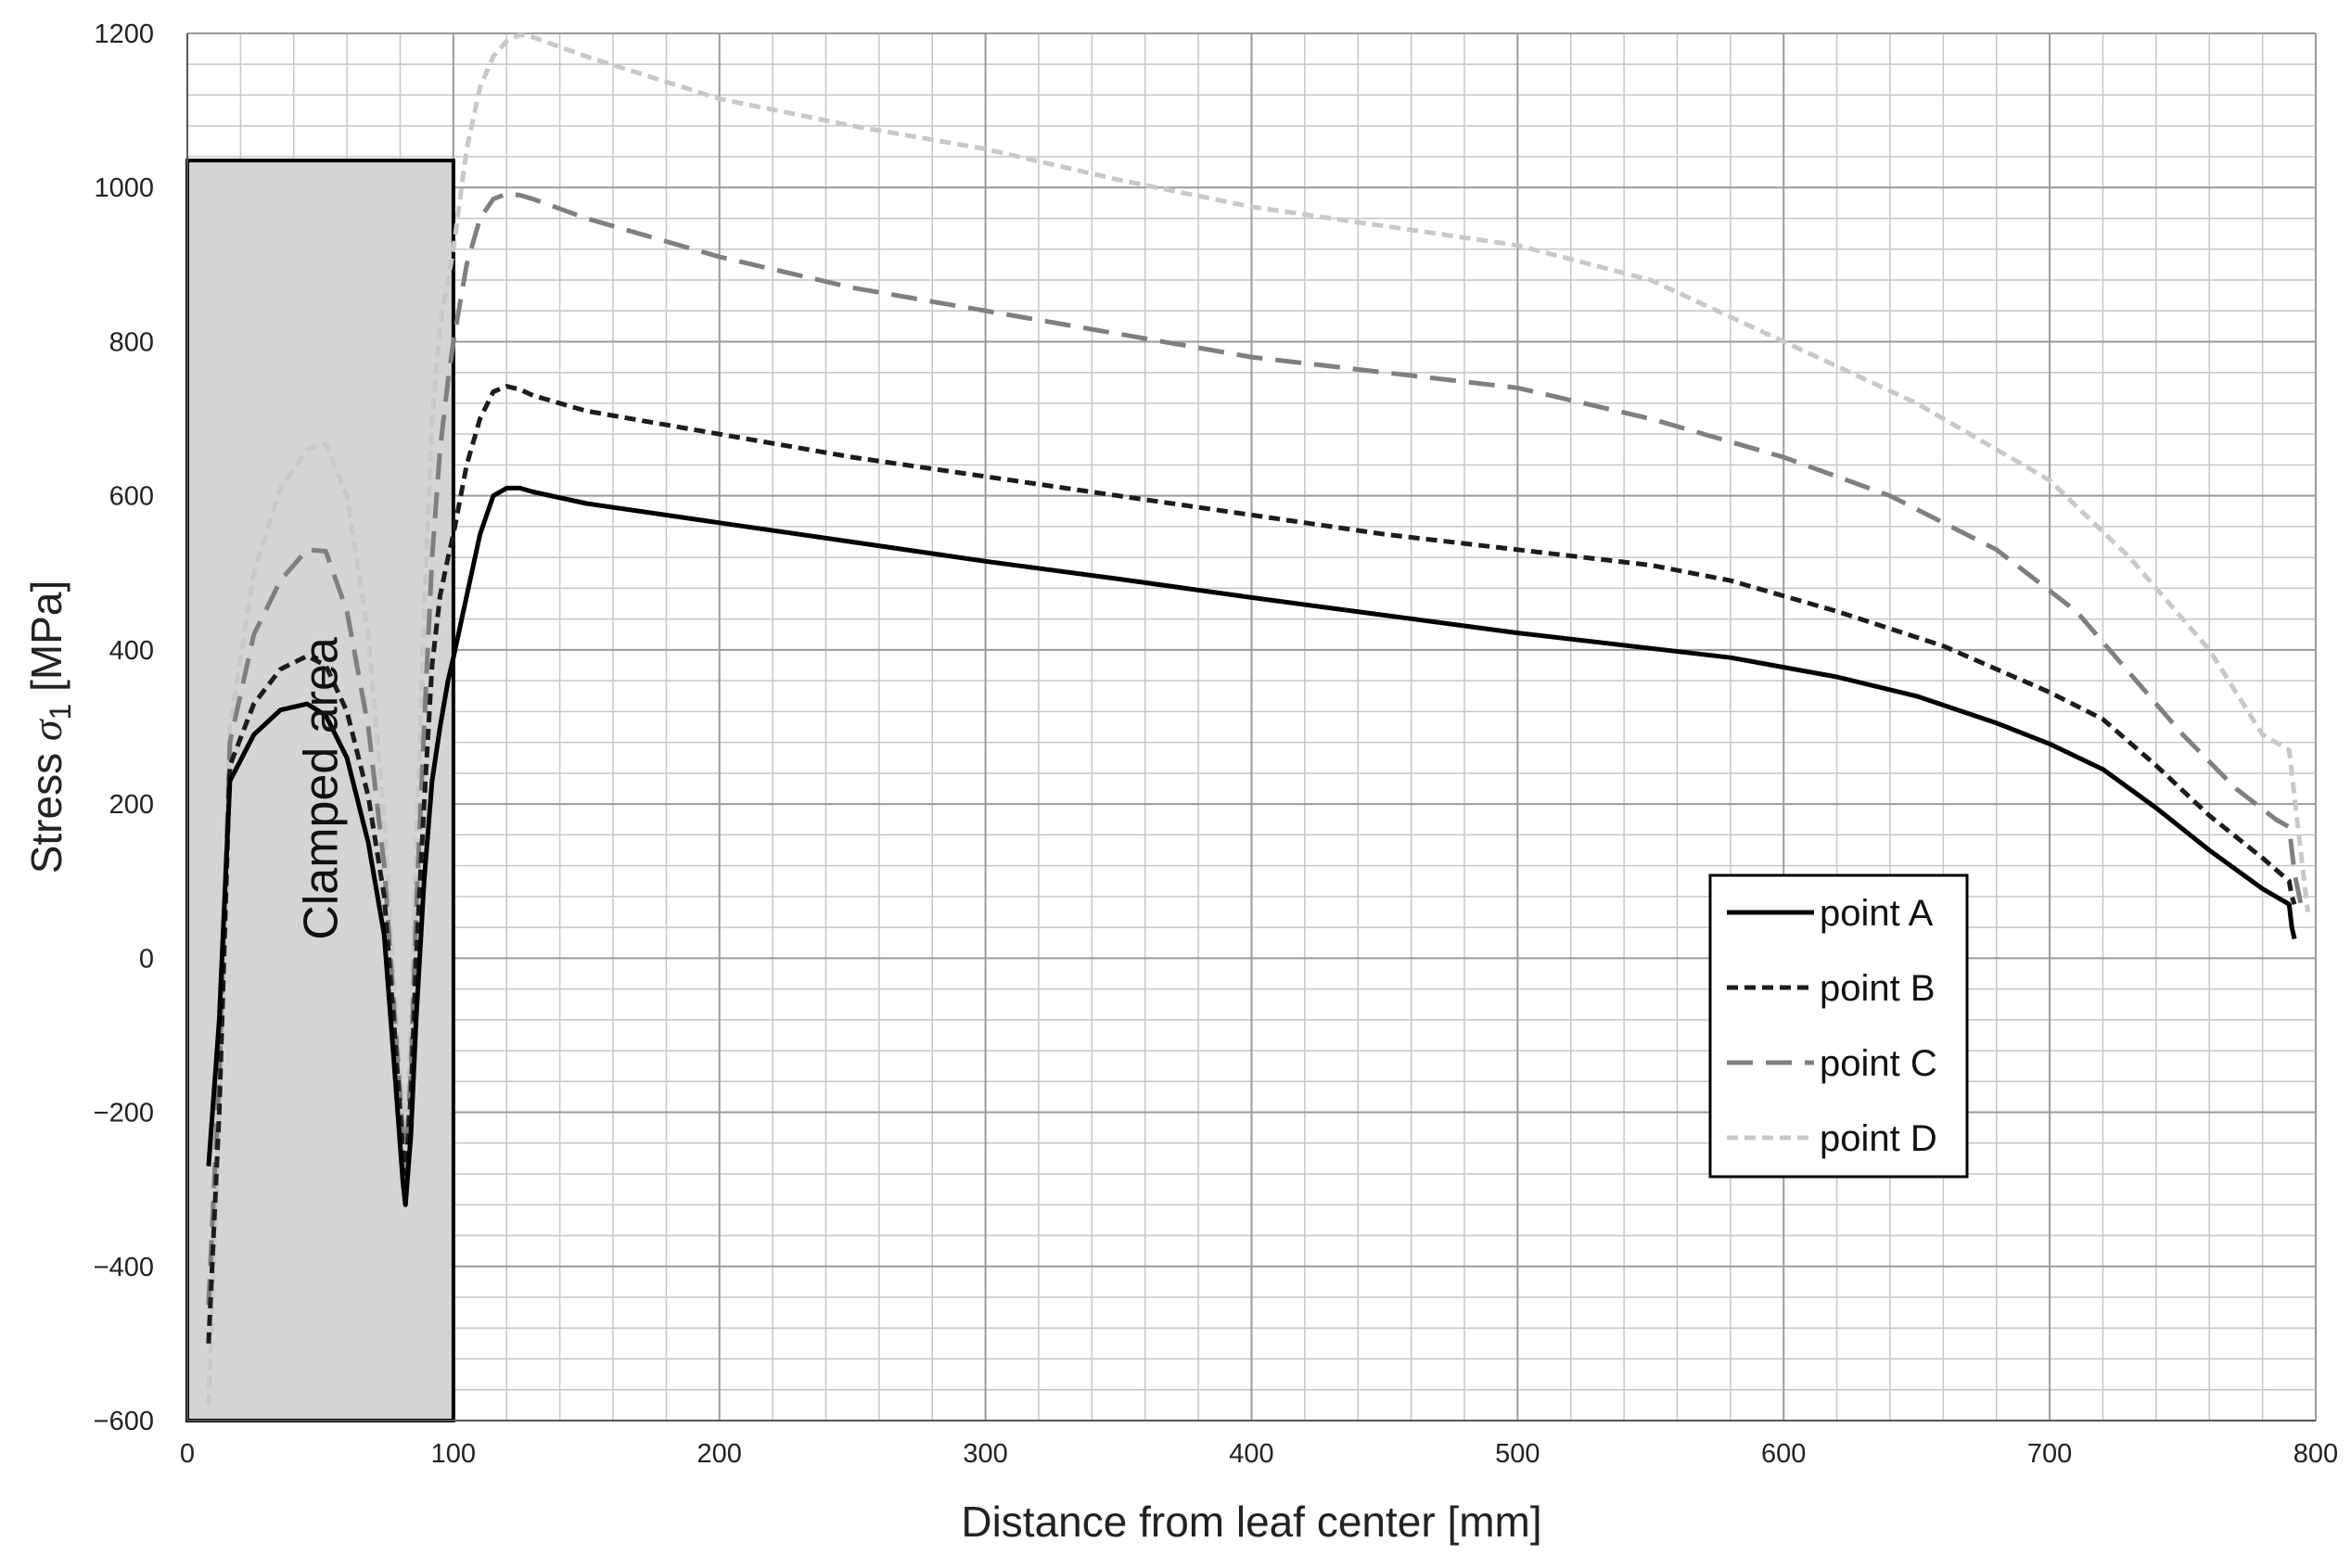 The height and width of the screenshot is (1568, 2351). What do you see at coordinates (131, 342) in the screenshot?
I see `y-tick-label: 800` at bounding box center [131, 342].